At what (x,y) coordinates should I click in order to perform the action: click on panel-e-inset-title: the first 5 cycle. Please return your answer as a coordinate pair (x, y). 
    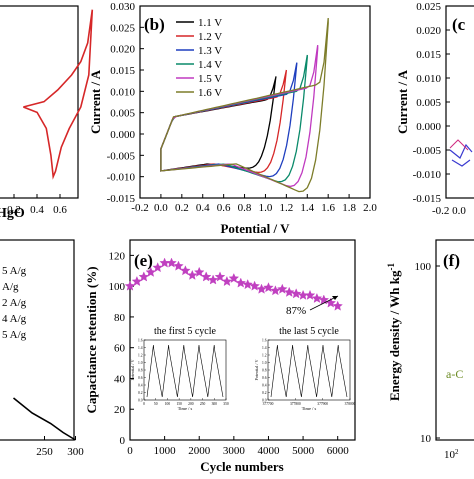
    Looking at the image, I should click on (185, 331).